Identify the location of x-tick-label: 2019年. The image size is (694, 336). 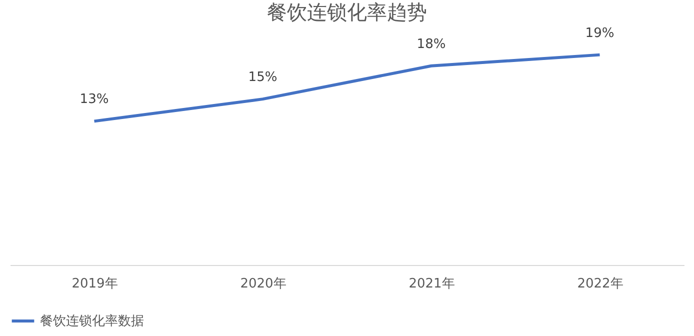
(95, 284).